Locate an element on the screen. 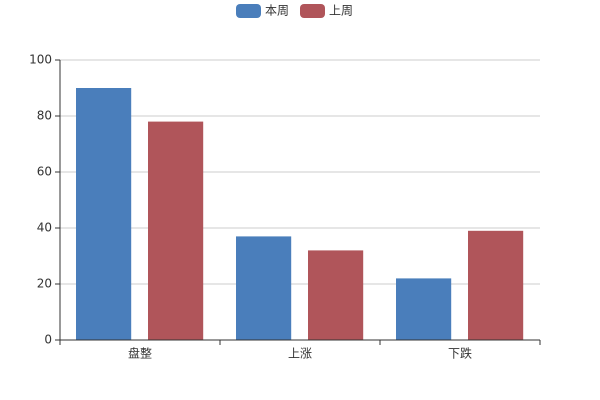 The height and width of the screenshot is (400, 600). legend-label: 本周 is located at coordinates (277, 11).